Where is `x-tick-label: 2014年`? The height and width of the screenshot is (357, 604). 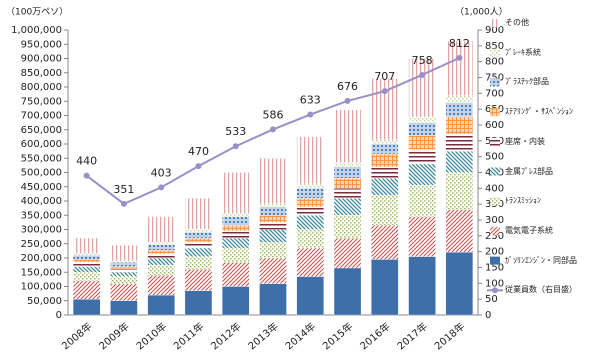 x-tick-label: 2014年 is located at coordinates (301, 336).